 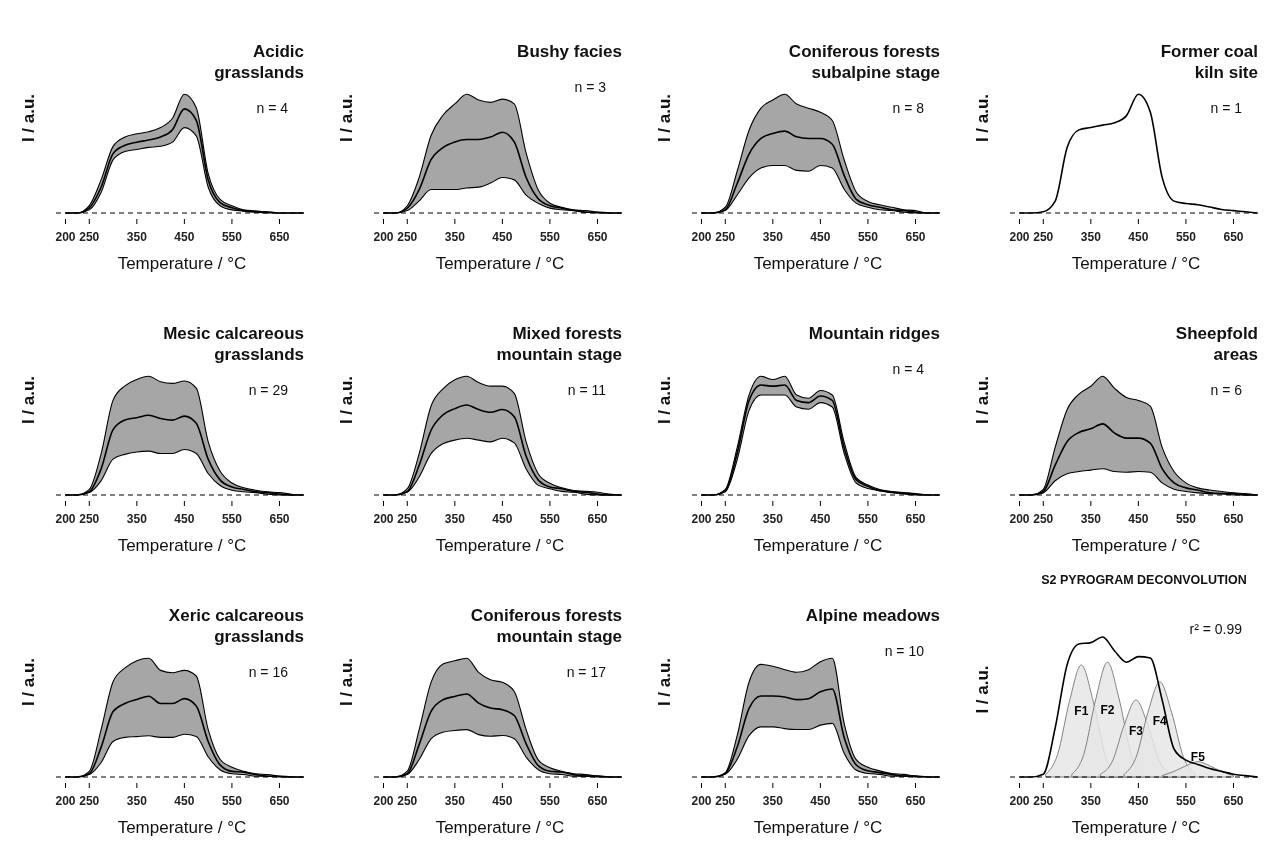 I want to click on text: n = 3, so click(x=590, y=87).